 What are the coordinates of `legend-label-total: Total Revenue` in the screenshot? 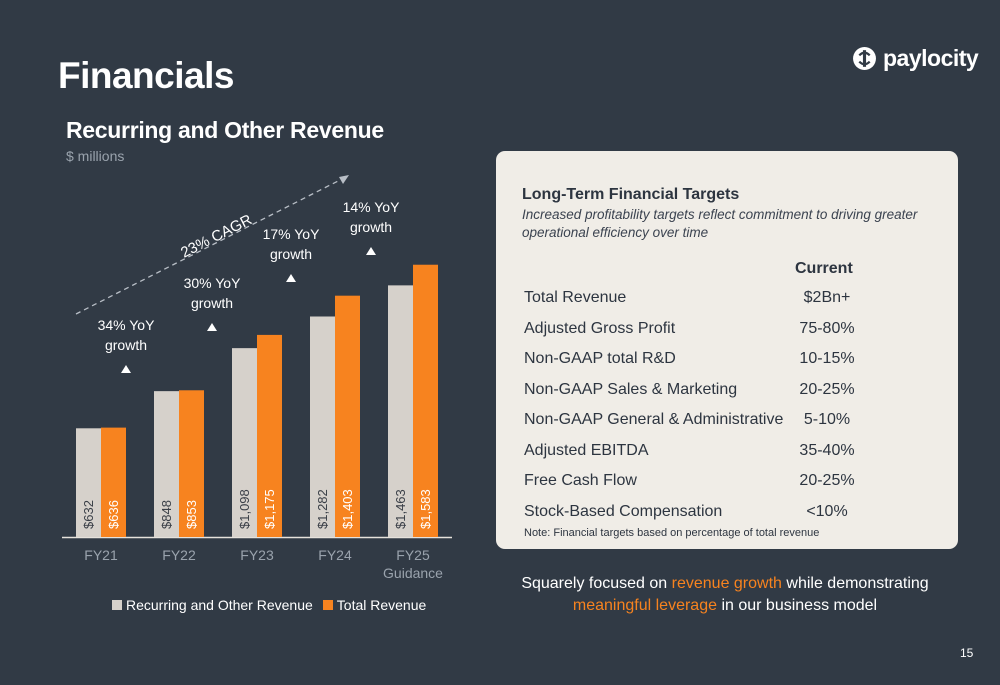 It's located at (381, 605).